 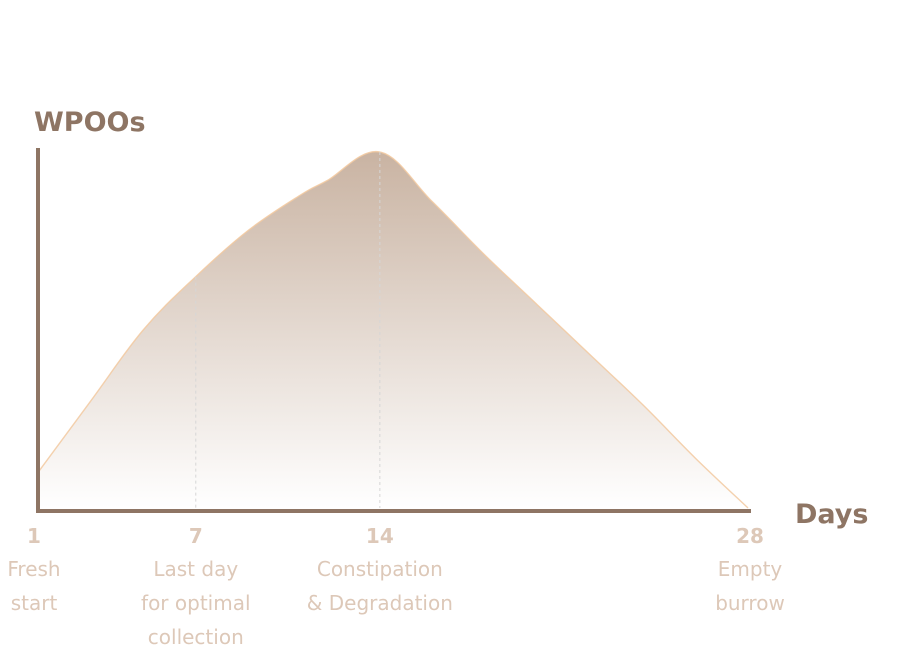 What do you see at coordinates (380, 603) in the screenshot?
I see `tick-description: & Degradation` at bounding box center [380, 603].